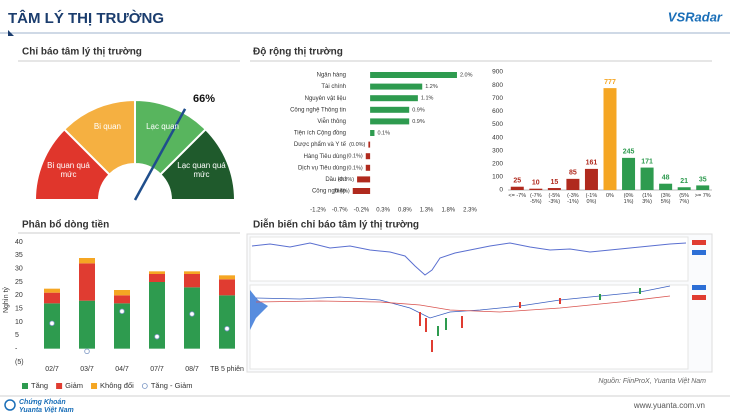  I want to click on footer-url: www.yuanta.com.vn, so click(669, 405).